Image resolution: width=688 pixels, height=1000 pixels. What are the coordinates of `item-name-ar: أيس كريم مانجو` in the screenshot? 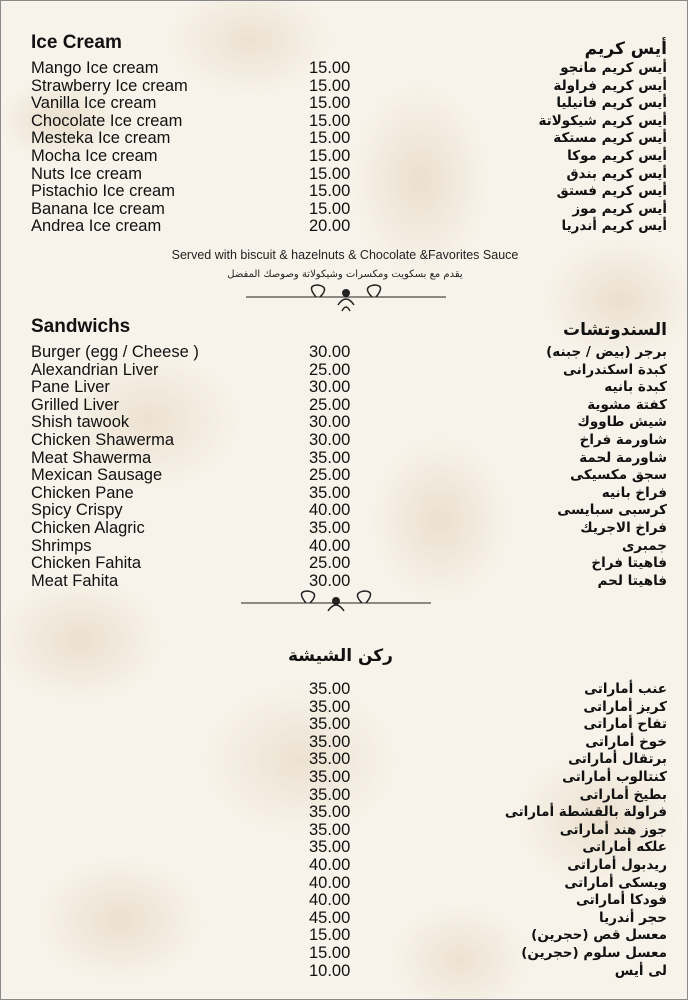 It's located at (613, 68).